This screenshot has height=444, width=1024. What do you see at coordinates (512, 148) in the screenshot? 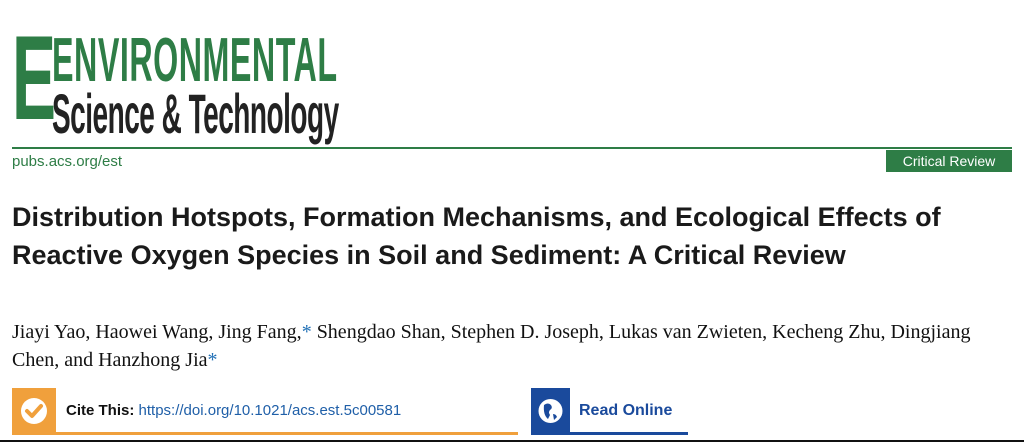
I see `header-rule` at bounding box center [512, 148].